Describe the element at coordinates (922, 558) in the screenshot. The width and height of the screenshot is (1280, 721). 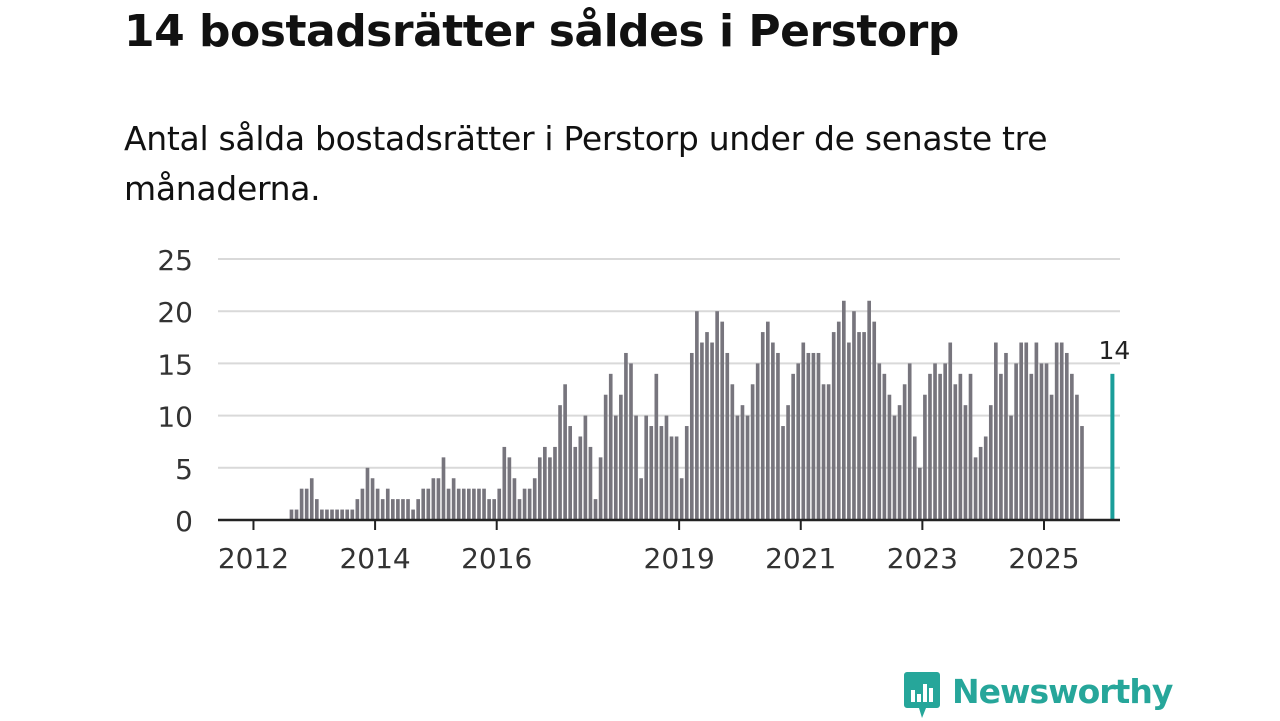
I see `x-tick-label: 2023` at that location.